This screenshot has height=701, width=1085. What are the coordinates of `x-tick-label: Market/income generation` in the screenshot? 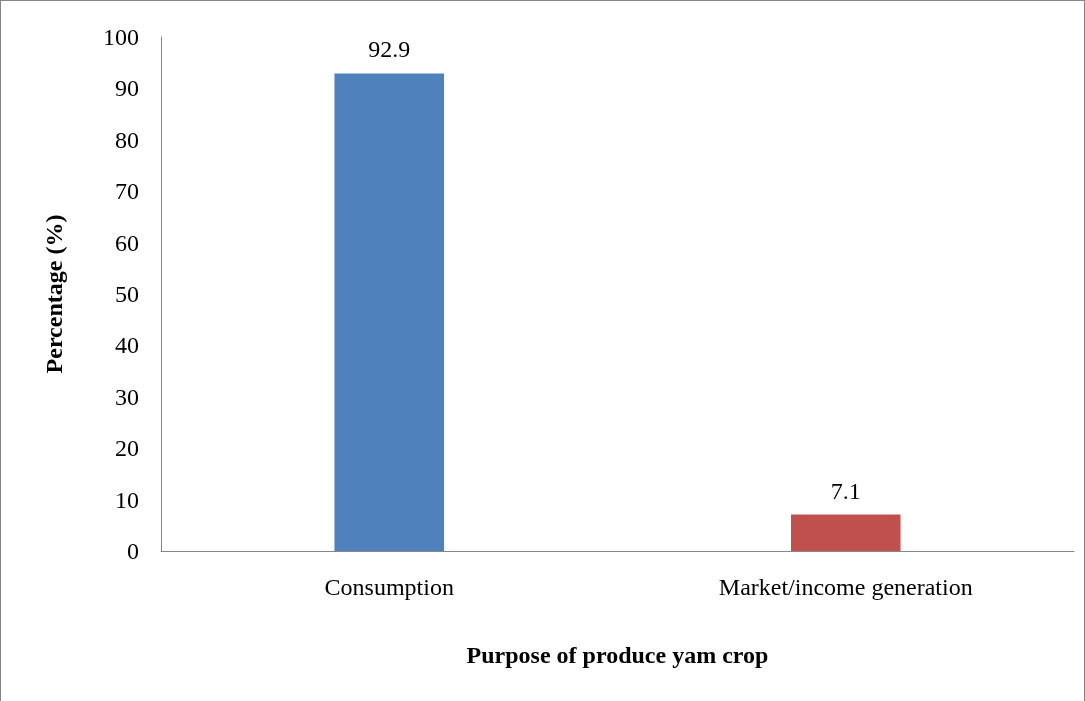 It's located at (845, 587).